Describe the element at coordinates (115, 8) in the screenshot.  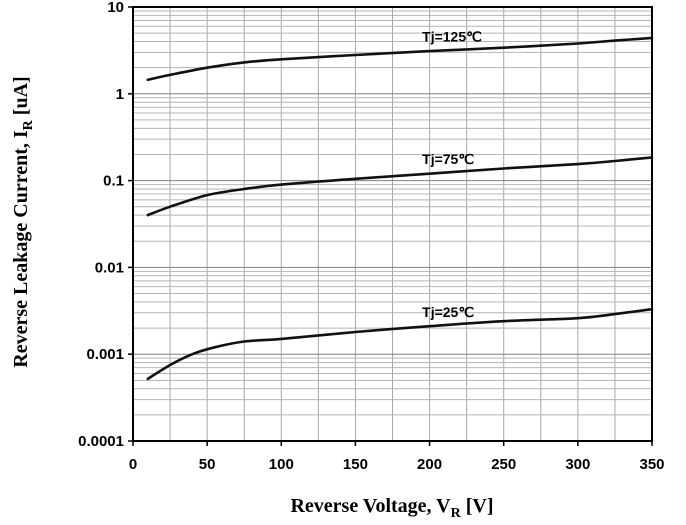
I see `y-tick-label: 10` at that location.